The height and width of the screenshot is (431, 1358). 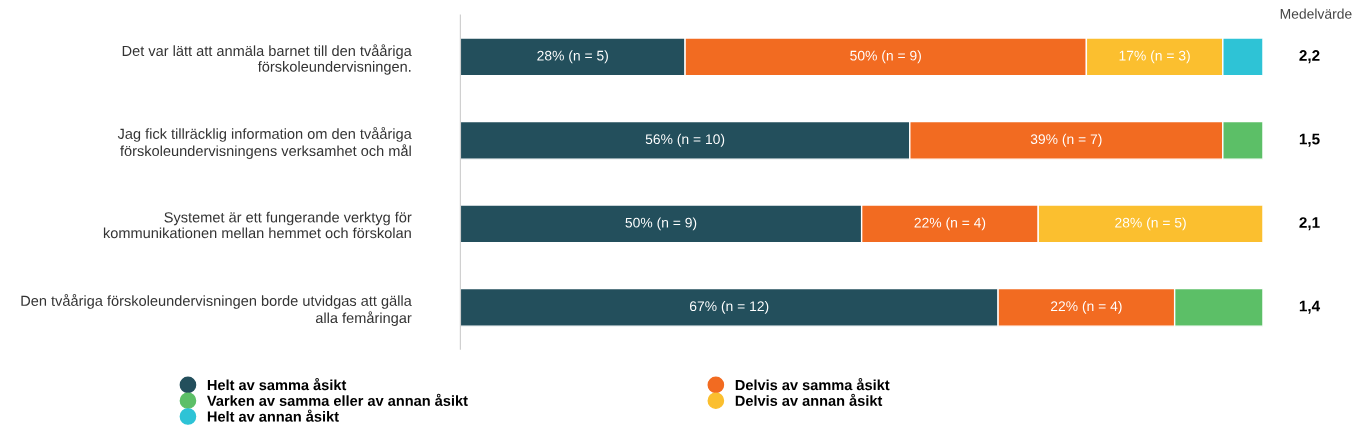 I want to click on text: 1,5, so click(x=1309, y=140).